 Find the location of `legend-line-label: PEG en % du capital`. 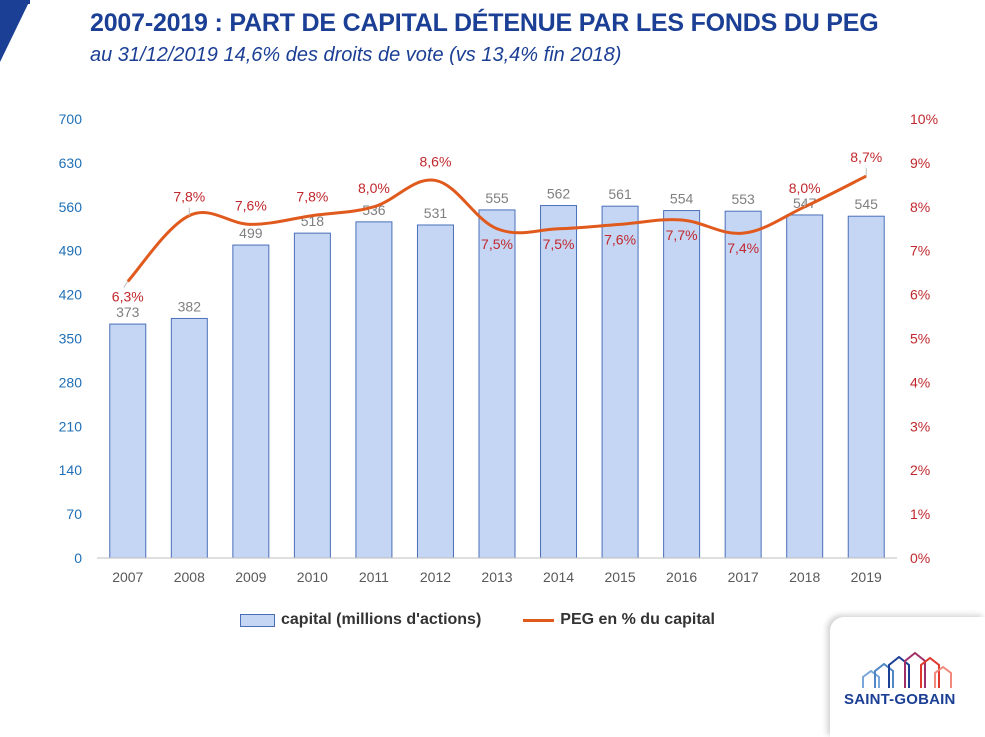

legend-line-label: PEG en % du capital is located at coordinates (637, 619).